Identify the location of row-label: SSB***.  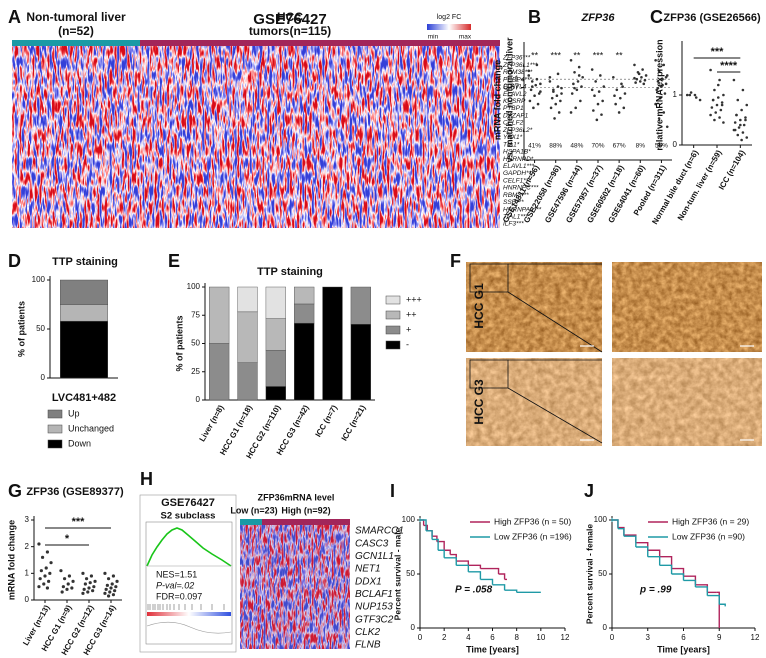
(513, 202).